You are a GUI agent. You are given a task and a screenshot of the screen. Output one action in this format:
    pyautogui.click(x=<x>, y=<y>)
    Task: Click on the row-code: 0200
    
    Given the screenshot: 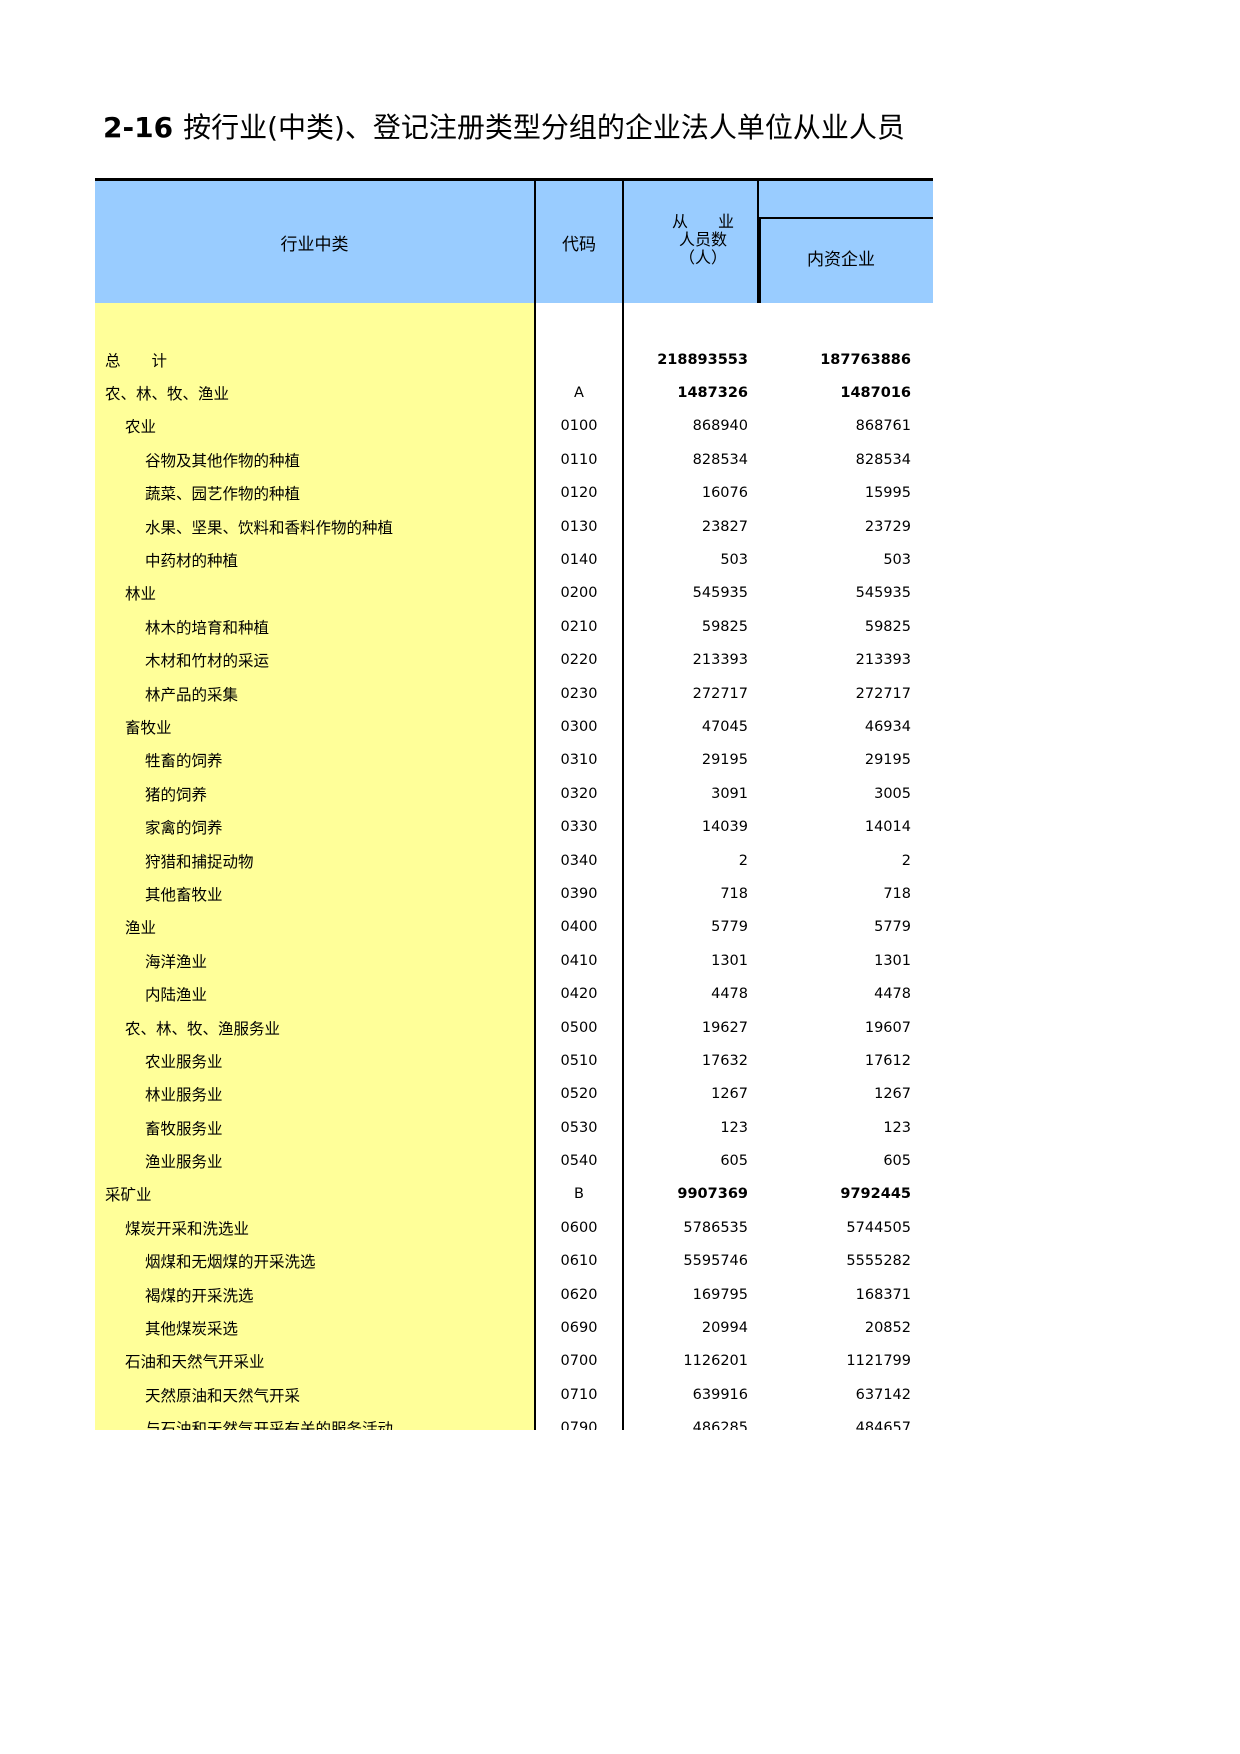 What is the action you would take?
    pyautogui.click(x=579, y=593)
    